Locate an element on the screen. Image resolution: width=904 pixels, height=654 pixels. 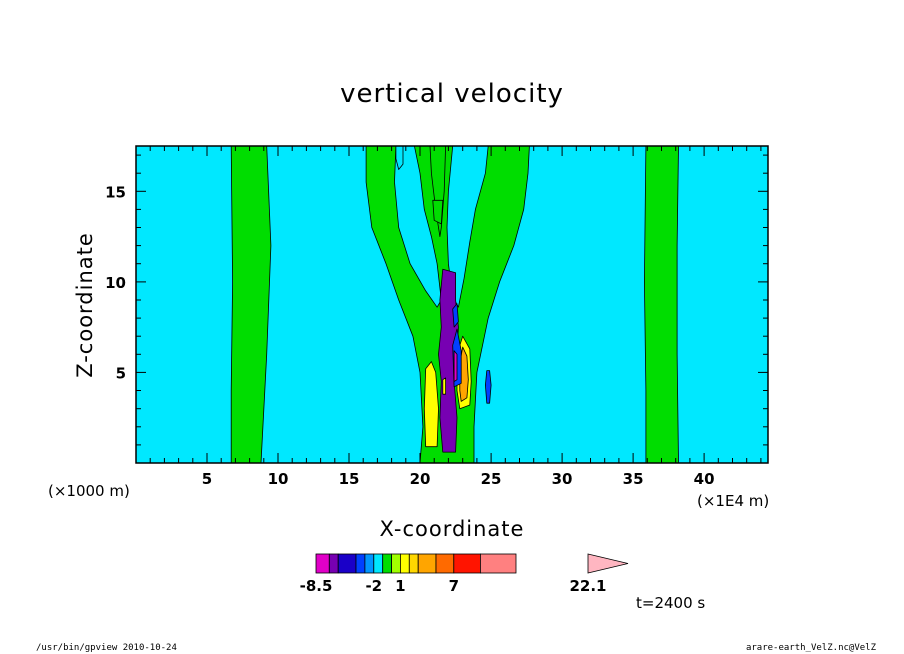
x-tick-label: 15 is located at coordinates (349, 479).